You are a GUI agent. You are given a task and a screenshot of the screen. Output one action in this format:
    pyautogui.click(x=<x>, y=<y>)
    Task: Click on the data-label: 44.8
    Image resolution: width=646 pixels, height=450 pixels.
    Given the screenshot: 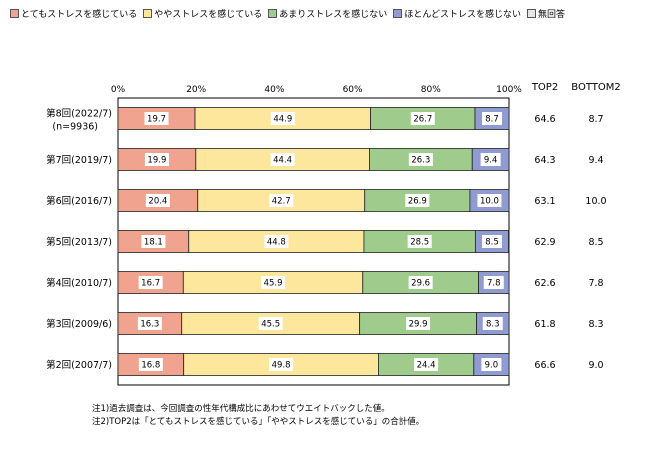 What is the action you would take?
    pyautogui.click(x=276, y=243)
    